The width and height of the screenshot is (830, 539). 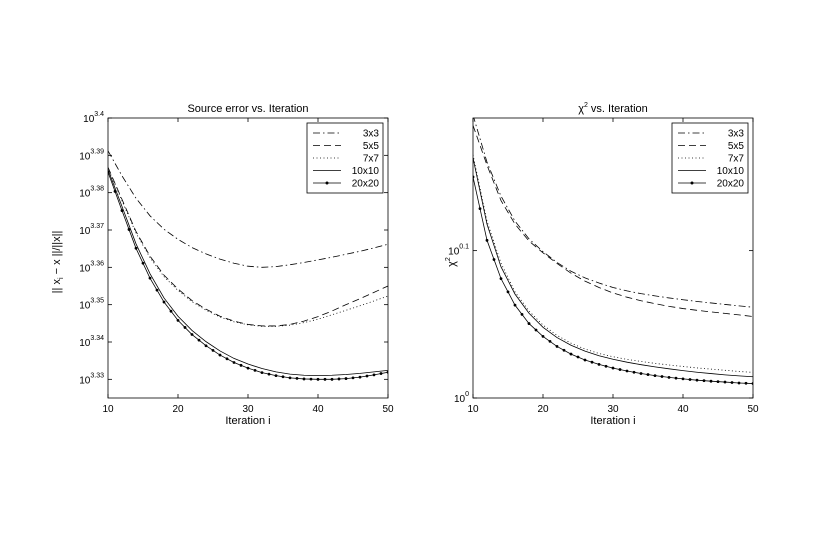 I want to click on y-label-superscript: 2, so click(x=448, y=259).